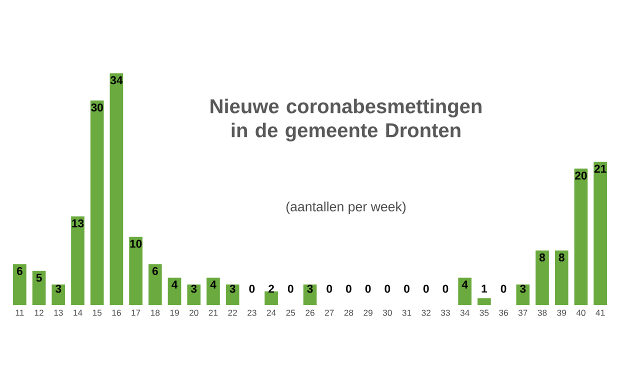 This screenshot has width=620, height=365. Describe the element at coordinates (485, 288) in the screenshot. I see `data-label: 1` at that location.